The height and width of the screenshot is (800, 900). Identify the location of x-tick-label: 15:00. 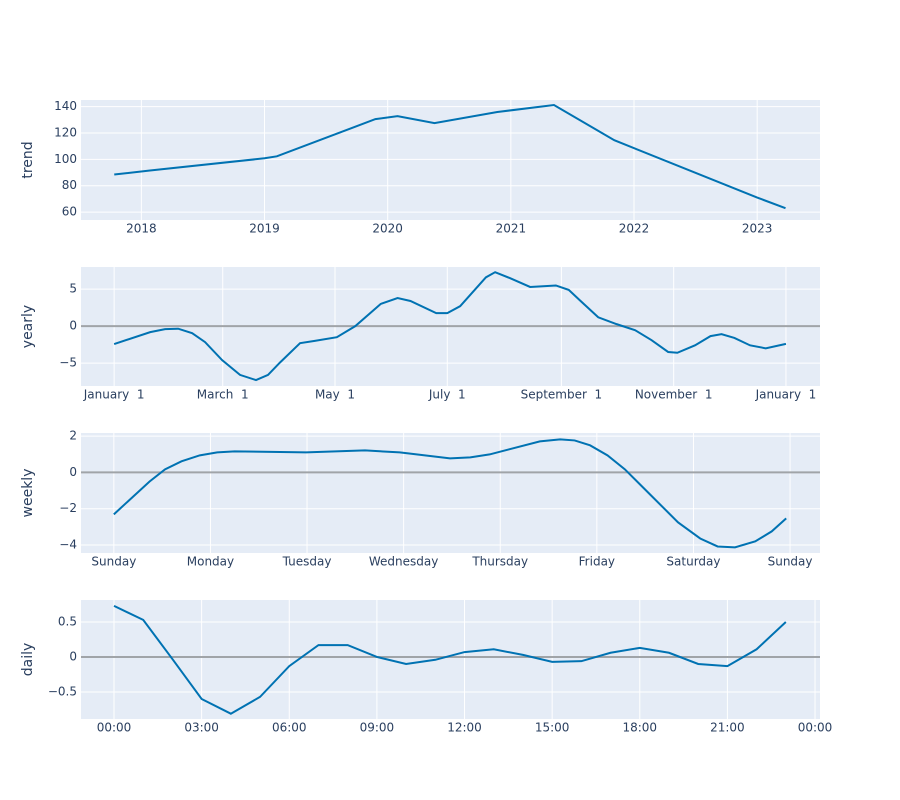
(552, 728).